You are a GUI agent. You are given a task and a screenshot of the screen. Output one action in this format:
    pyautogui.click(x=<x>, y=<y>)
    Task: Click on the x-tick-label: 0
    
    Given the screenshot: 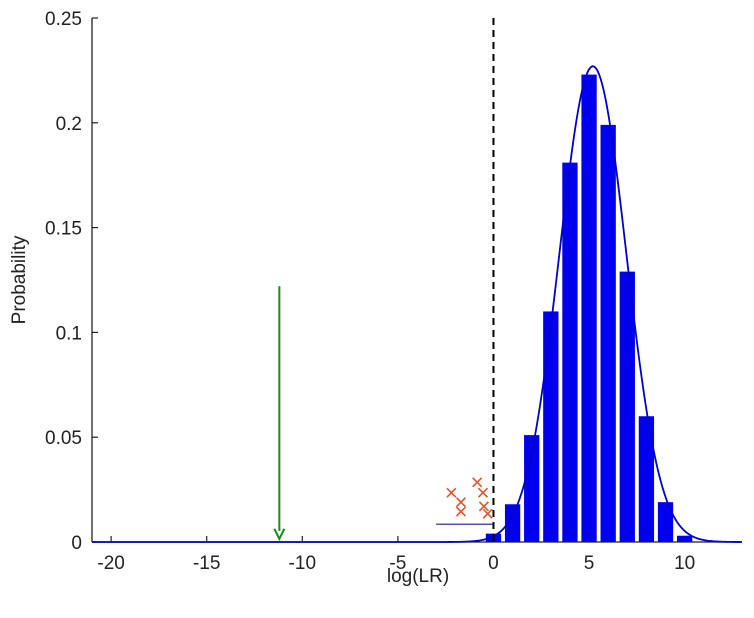 What is the action you would take?
    pyautogui.click(x=493, y=563)
    